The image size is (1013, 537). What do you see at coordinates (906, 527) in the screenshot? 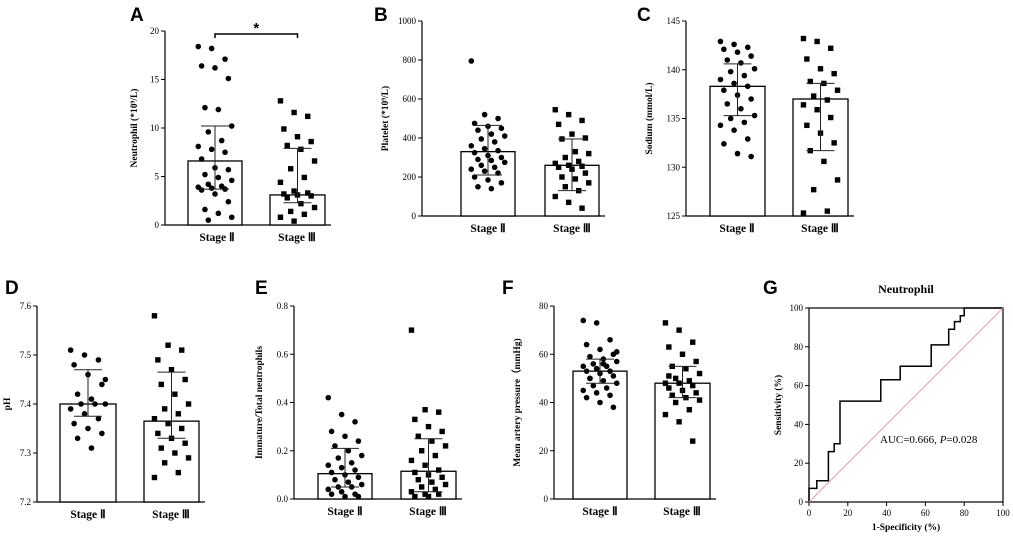
I see `x-axis-label: 1-Specificity (%)` at bounding box center [906, 527].